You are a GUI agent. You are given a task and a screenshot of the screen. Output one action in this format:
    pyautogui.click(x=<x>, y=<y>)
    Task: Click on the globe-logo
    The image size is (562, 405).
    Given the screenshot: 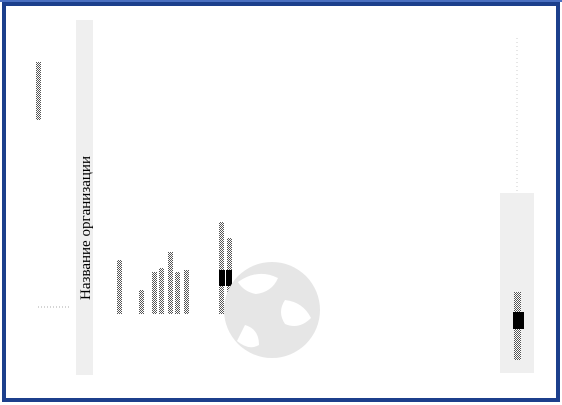 What is the action you would take?
    pyautogui.click(x=272, y=310)
    